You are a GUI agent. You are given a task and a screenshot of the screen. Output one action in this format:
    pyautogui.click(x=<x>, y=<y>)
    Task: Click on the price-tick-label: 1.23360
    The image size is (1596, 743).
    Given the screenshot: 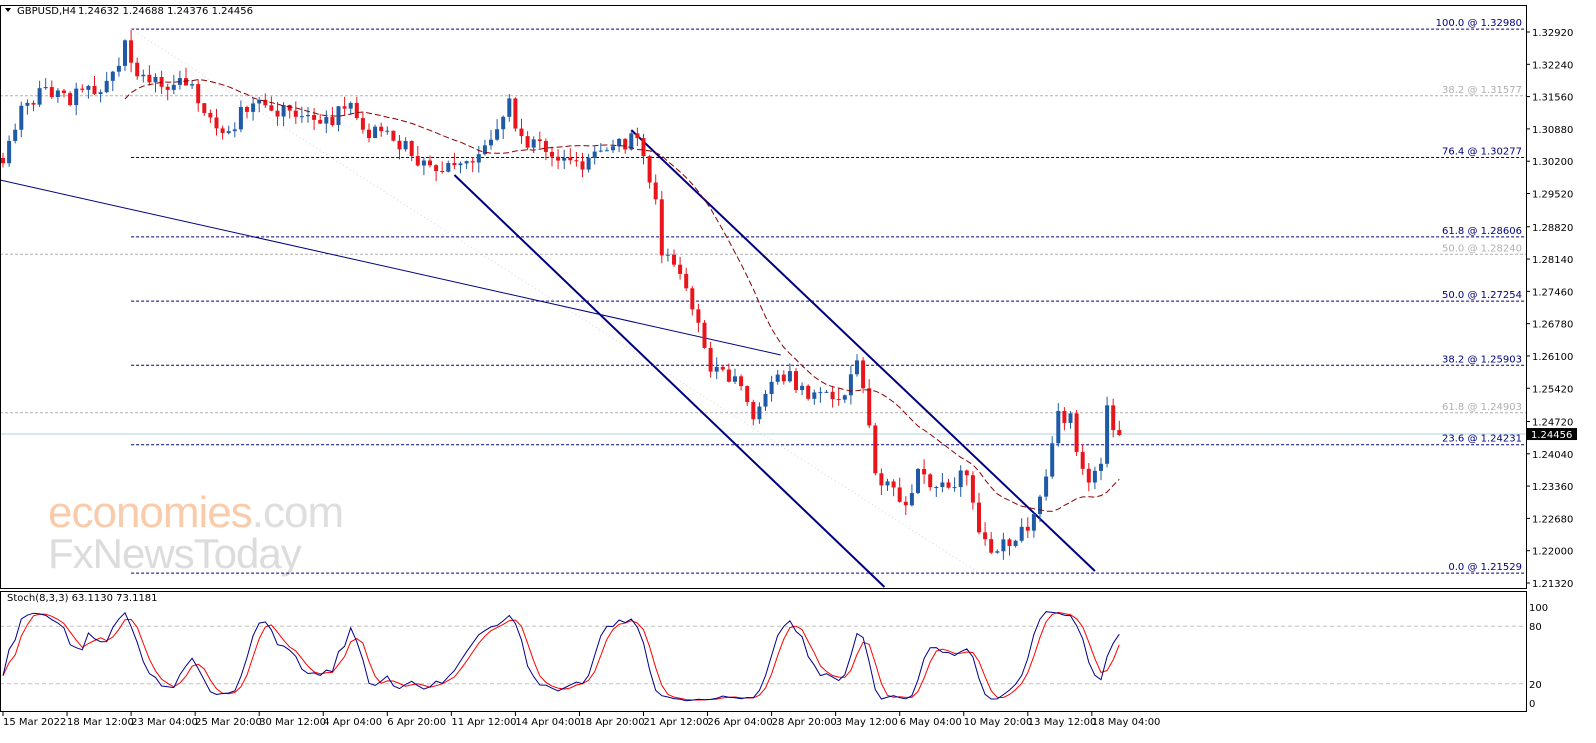 What is the action you would take?
    pyautogui.click(x=1552, y=487)
    